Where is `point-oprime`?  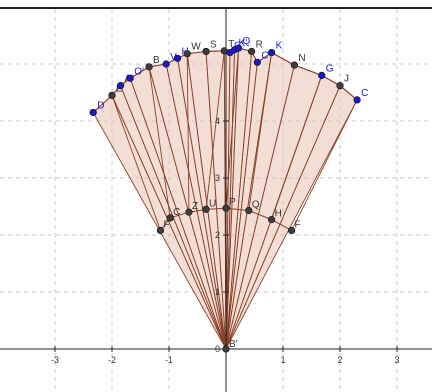 point-oprime is located at coordinates (130, 78).